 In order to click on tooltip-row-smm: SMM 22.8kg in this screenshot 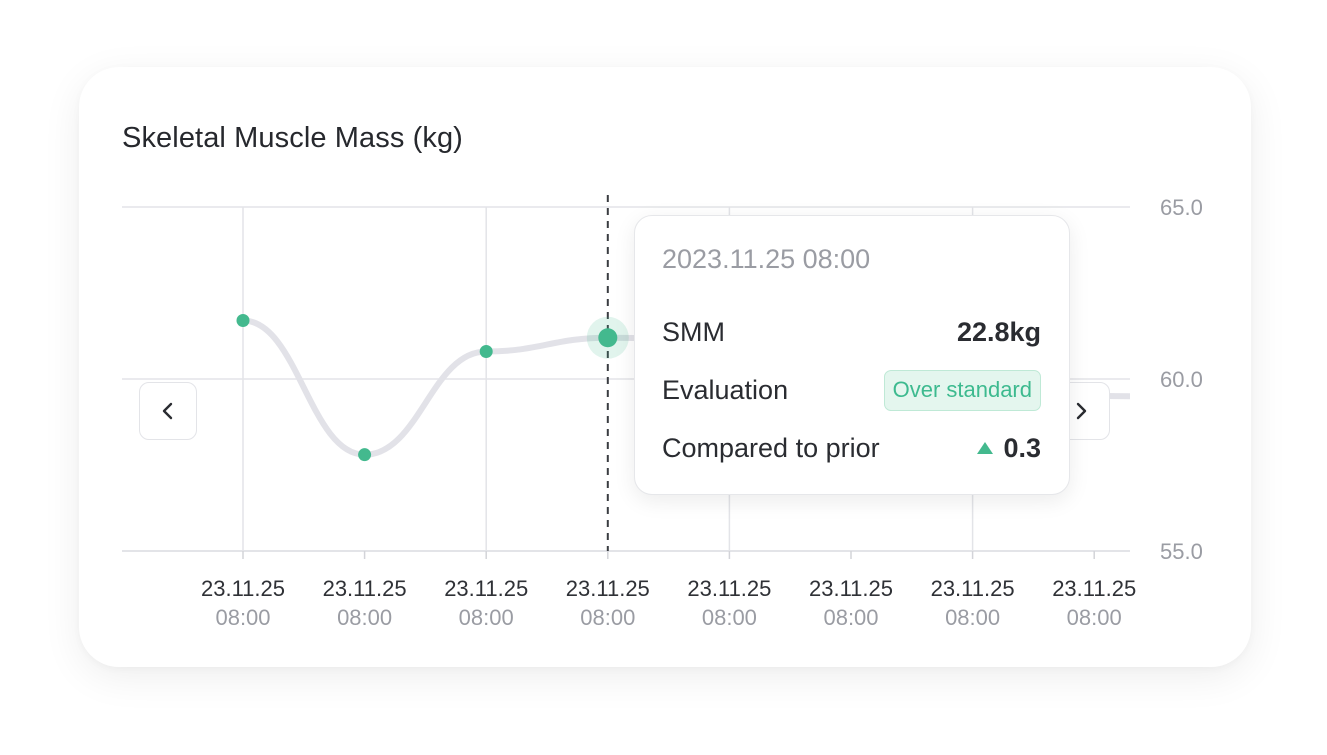, I will do `click(851, 332)`.